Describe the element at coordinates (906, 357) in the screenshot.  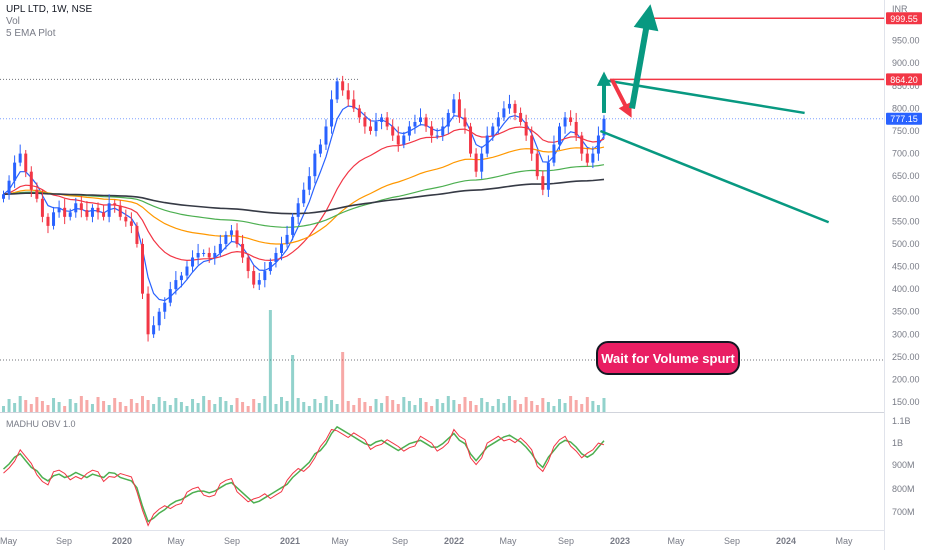
I see `price-tick-label: 250.00` at that location.